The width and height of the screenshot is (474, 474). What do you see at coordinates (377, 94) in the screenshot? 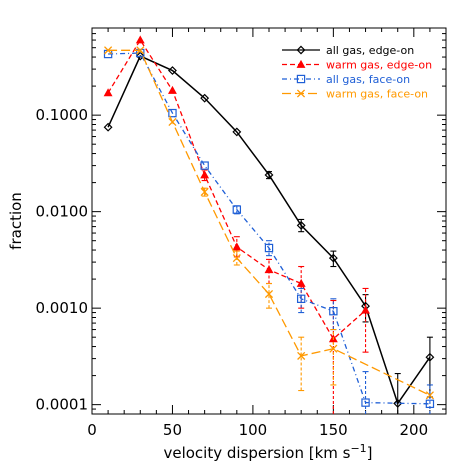
I see `legend-label: warm gas, face-on` at bounding box center [377, 94].